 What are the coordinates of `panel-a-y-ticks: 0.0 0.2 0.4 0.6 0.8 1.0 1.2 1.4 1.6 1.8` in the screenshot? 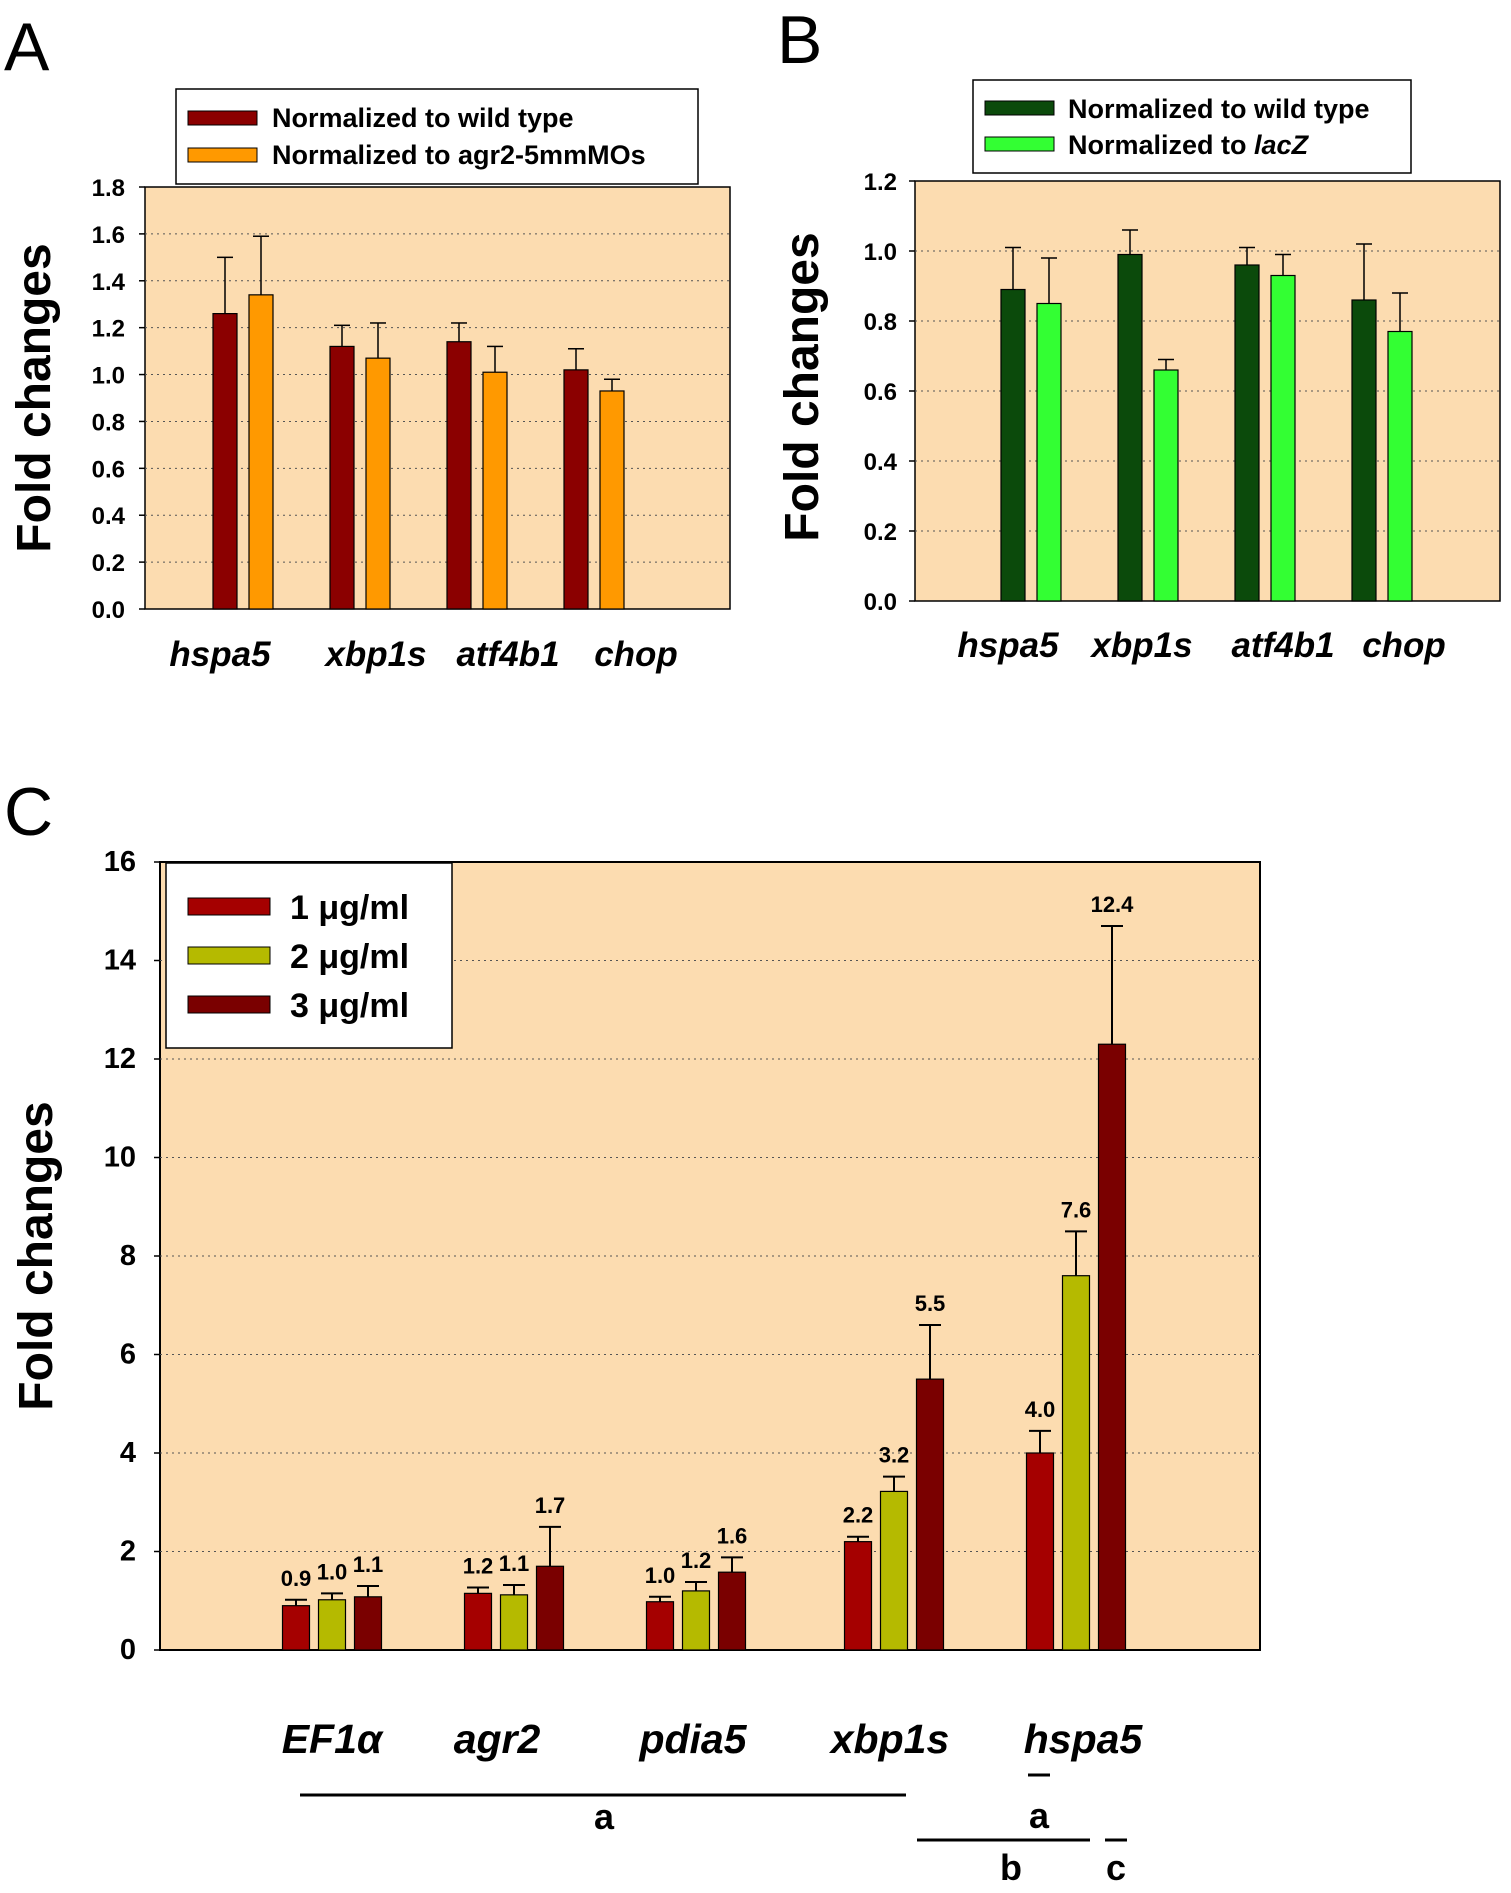 It's located at (118, 399).